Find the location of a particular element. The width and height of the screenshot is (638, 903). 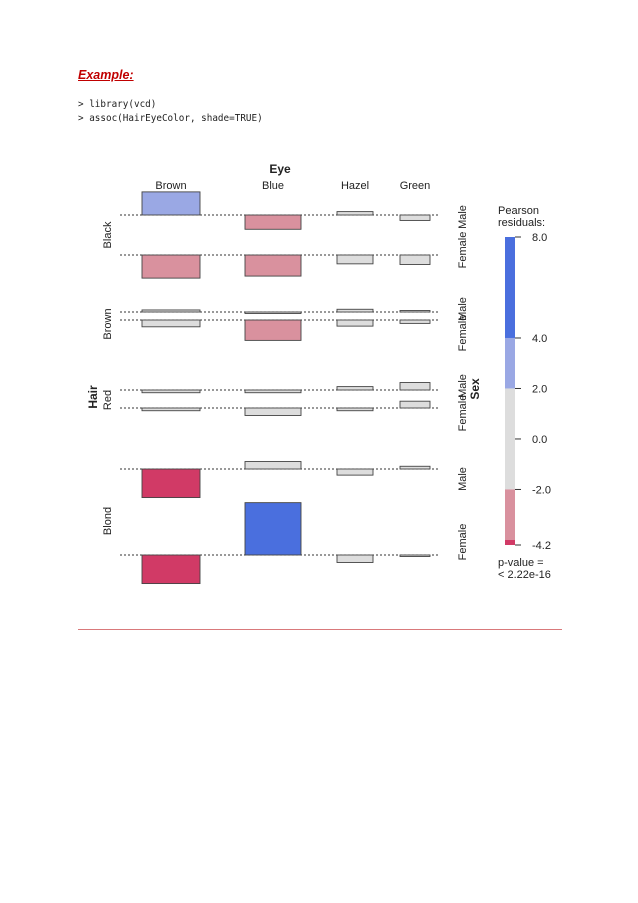

pvalue-line-2: < 2.22e-16 is located at coordinates (524, 575).